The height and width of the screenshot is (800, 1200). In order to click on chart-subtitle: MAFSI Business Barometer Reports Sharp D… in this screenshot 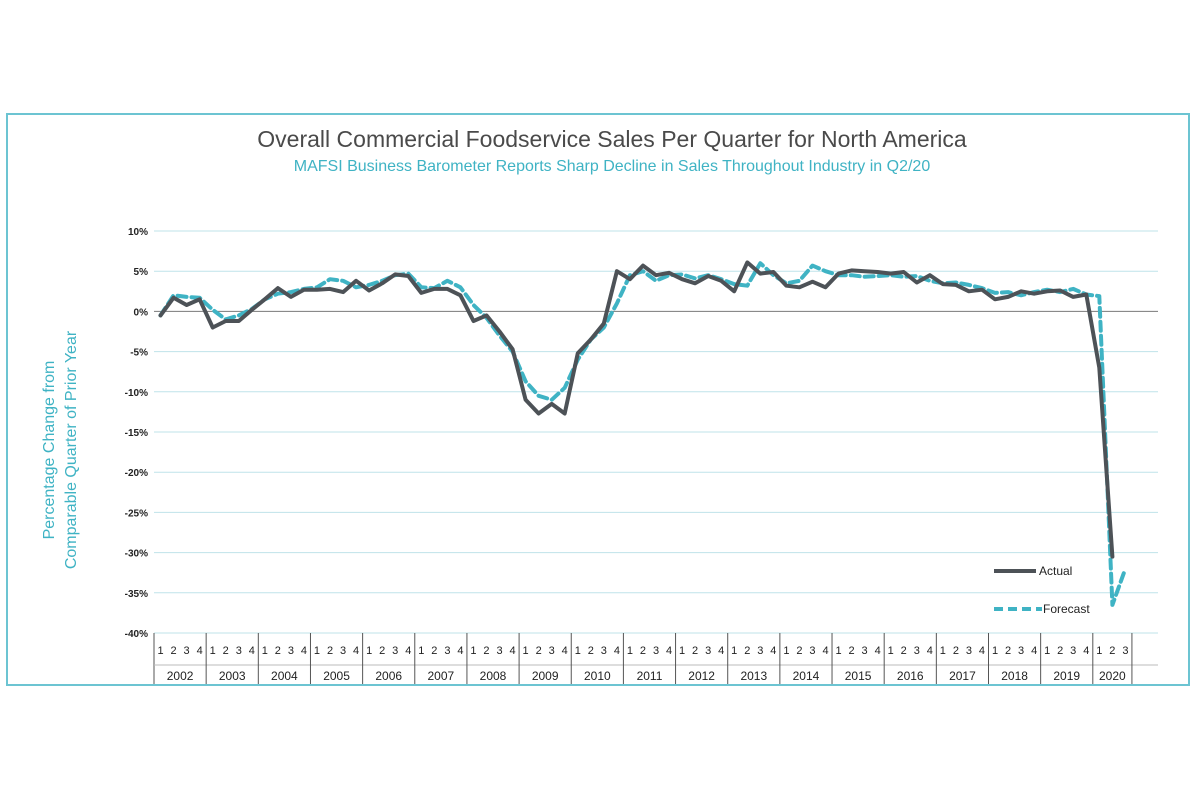, I will do `click(612, 166)`.